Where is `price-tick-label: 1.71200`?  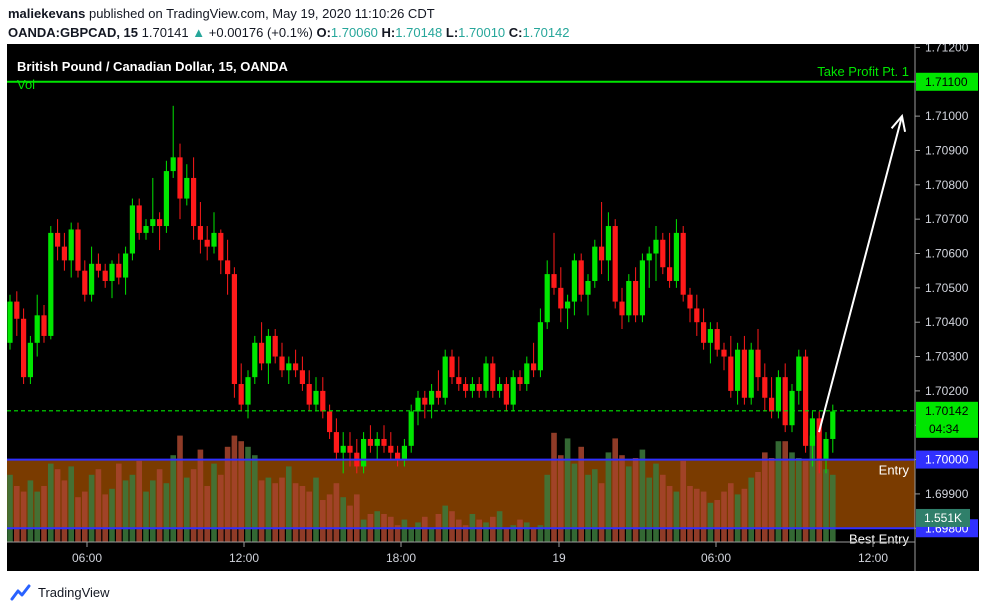
price-tick-label: 1.71200 is located at coordinates (947, 49).